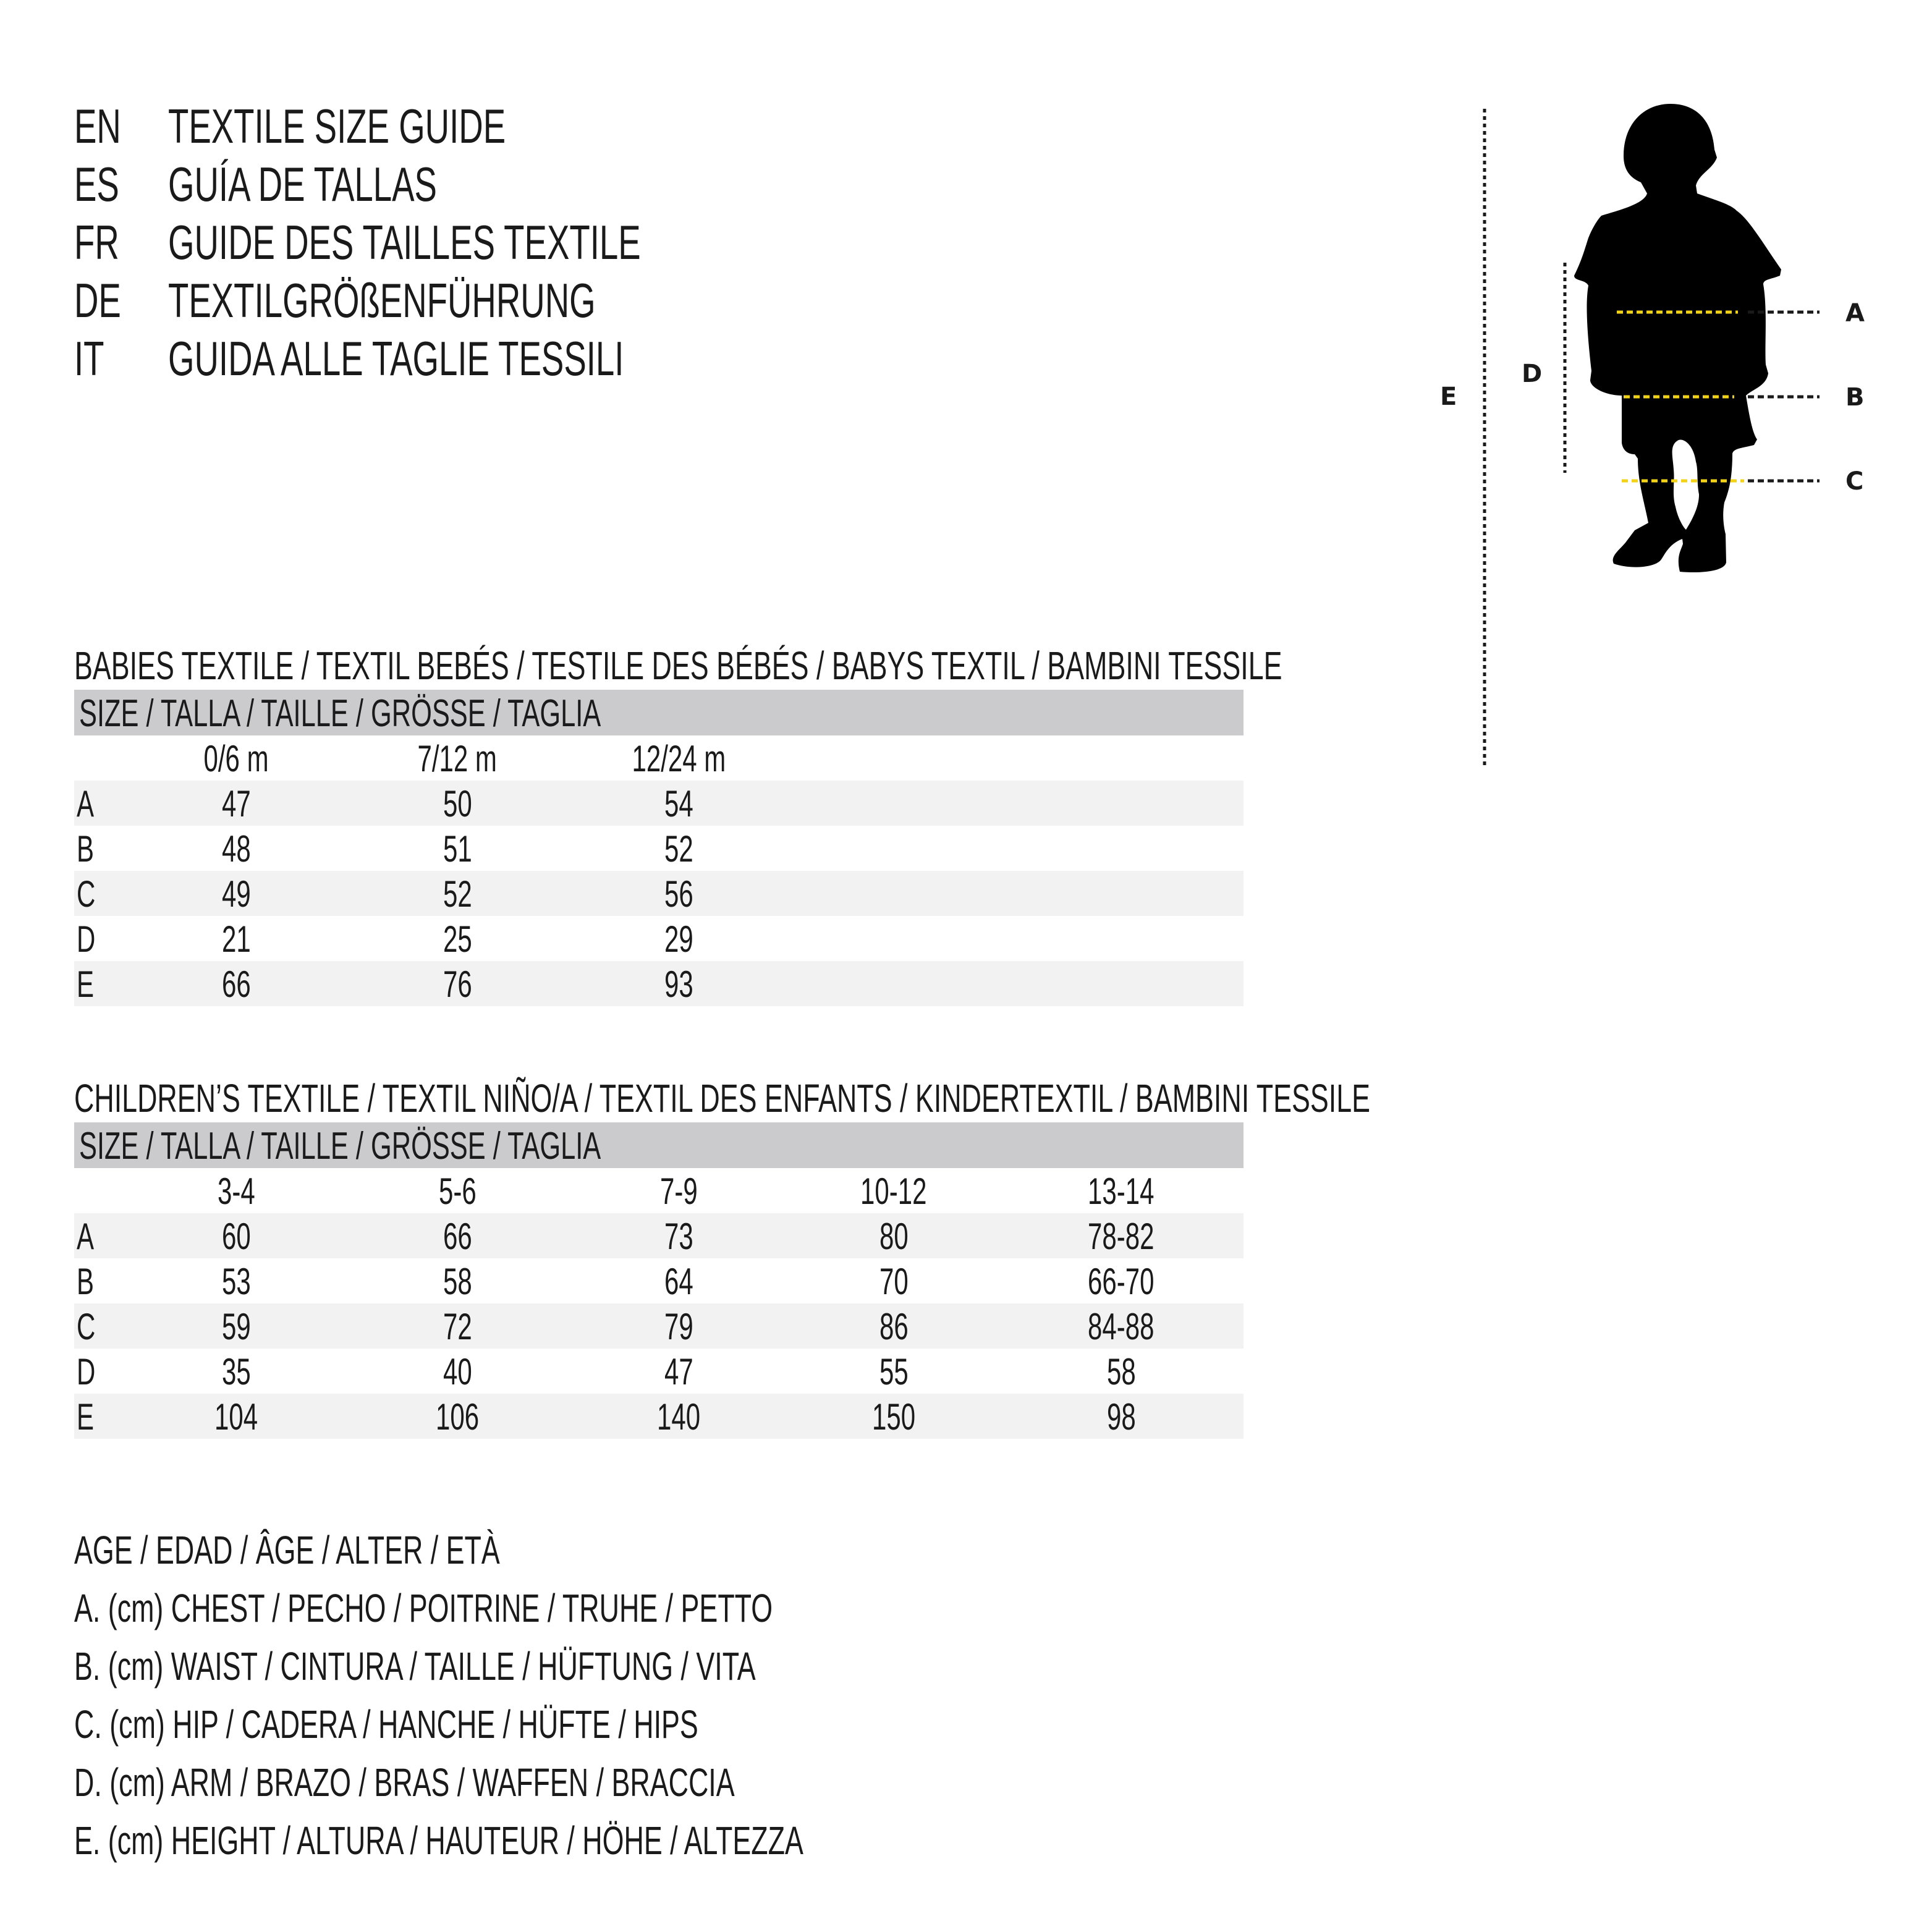  Describe the element at coordinates (236, 1236) in the screenshot. I see `table-cell-value: 60` at that location.